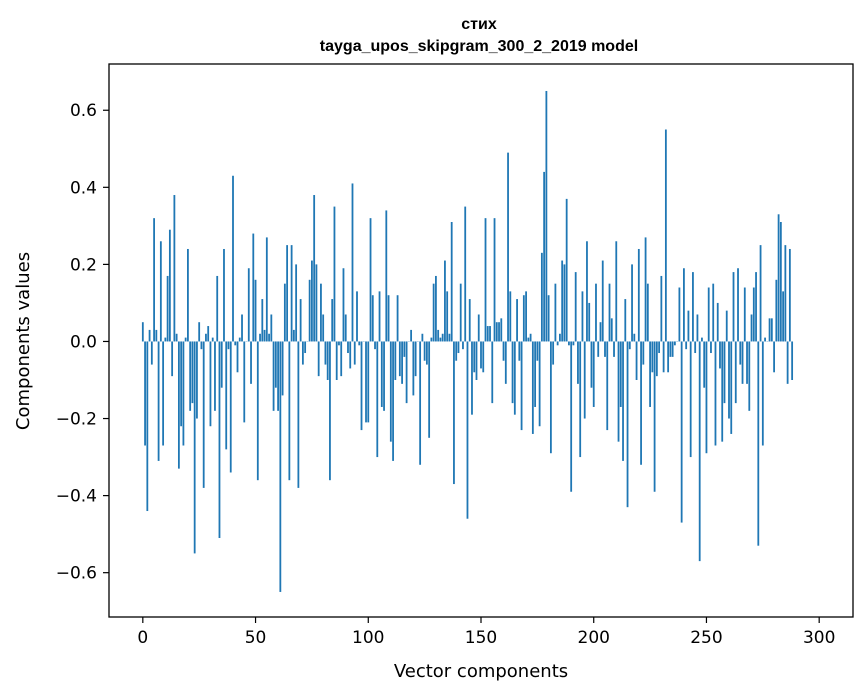 The width and height of the screenshot is (867, 696). I want to click on y-tick-label: −0.2, so click(76, 420).